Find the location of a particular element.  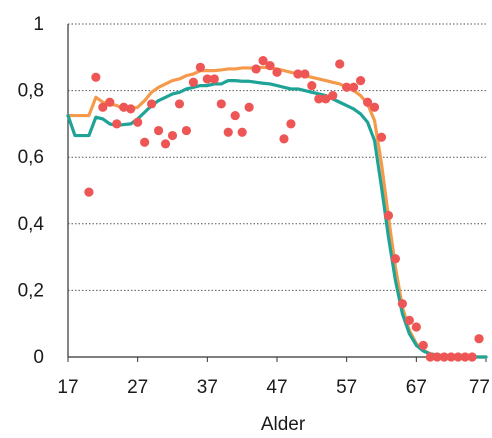

x-tick-label: 67 is located at coordinates (416, 387).